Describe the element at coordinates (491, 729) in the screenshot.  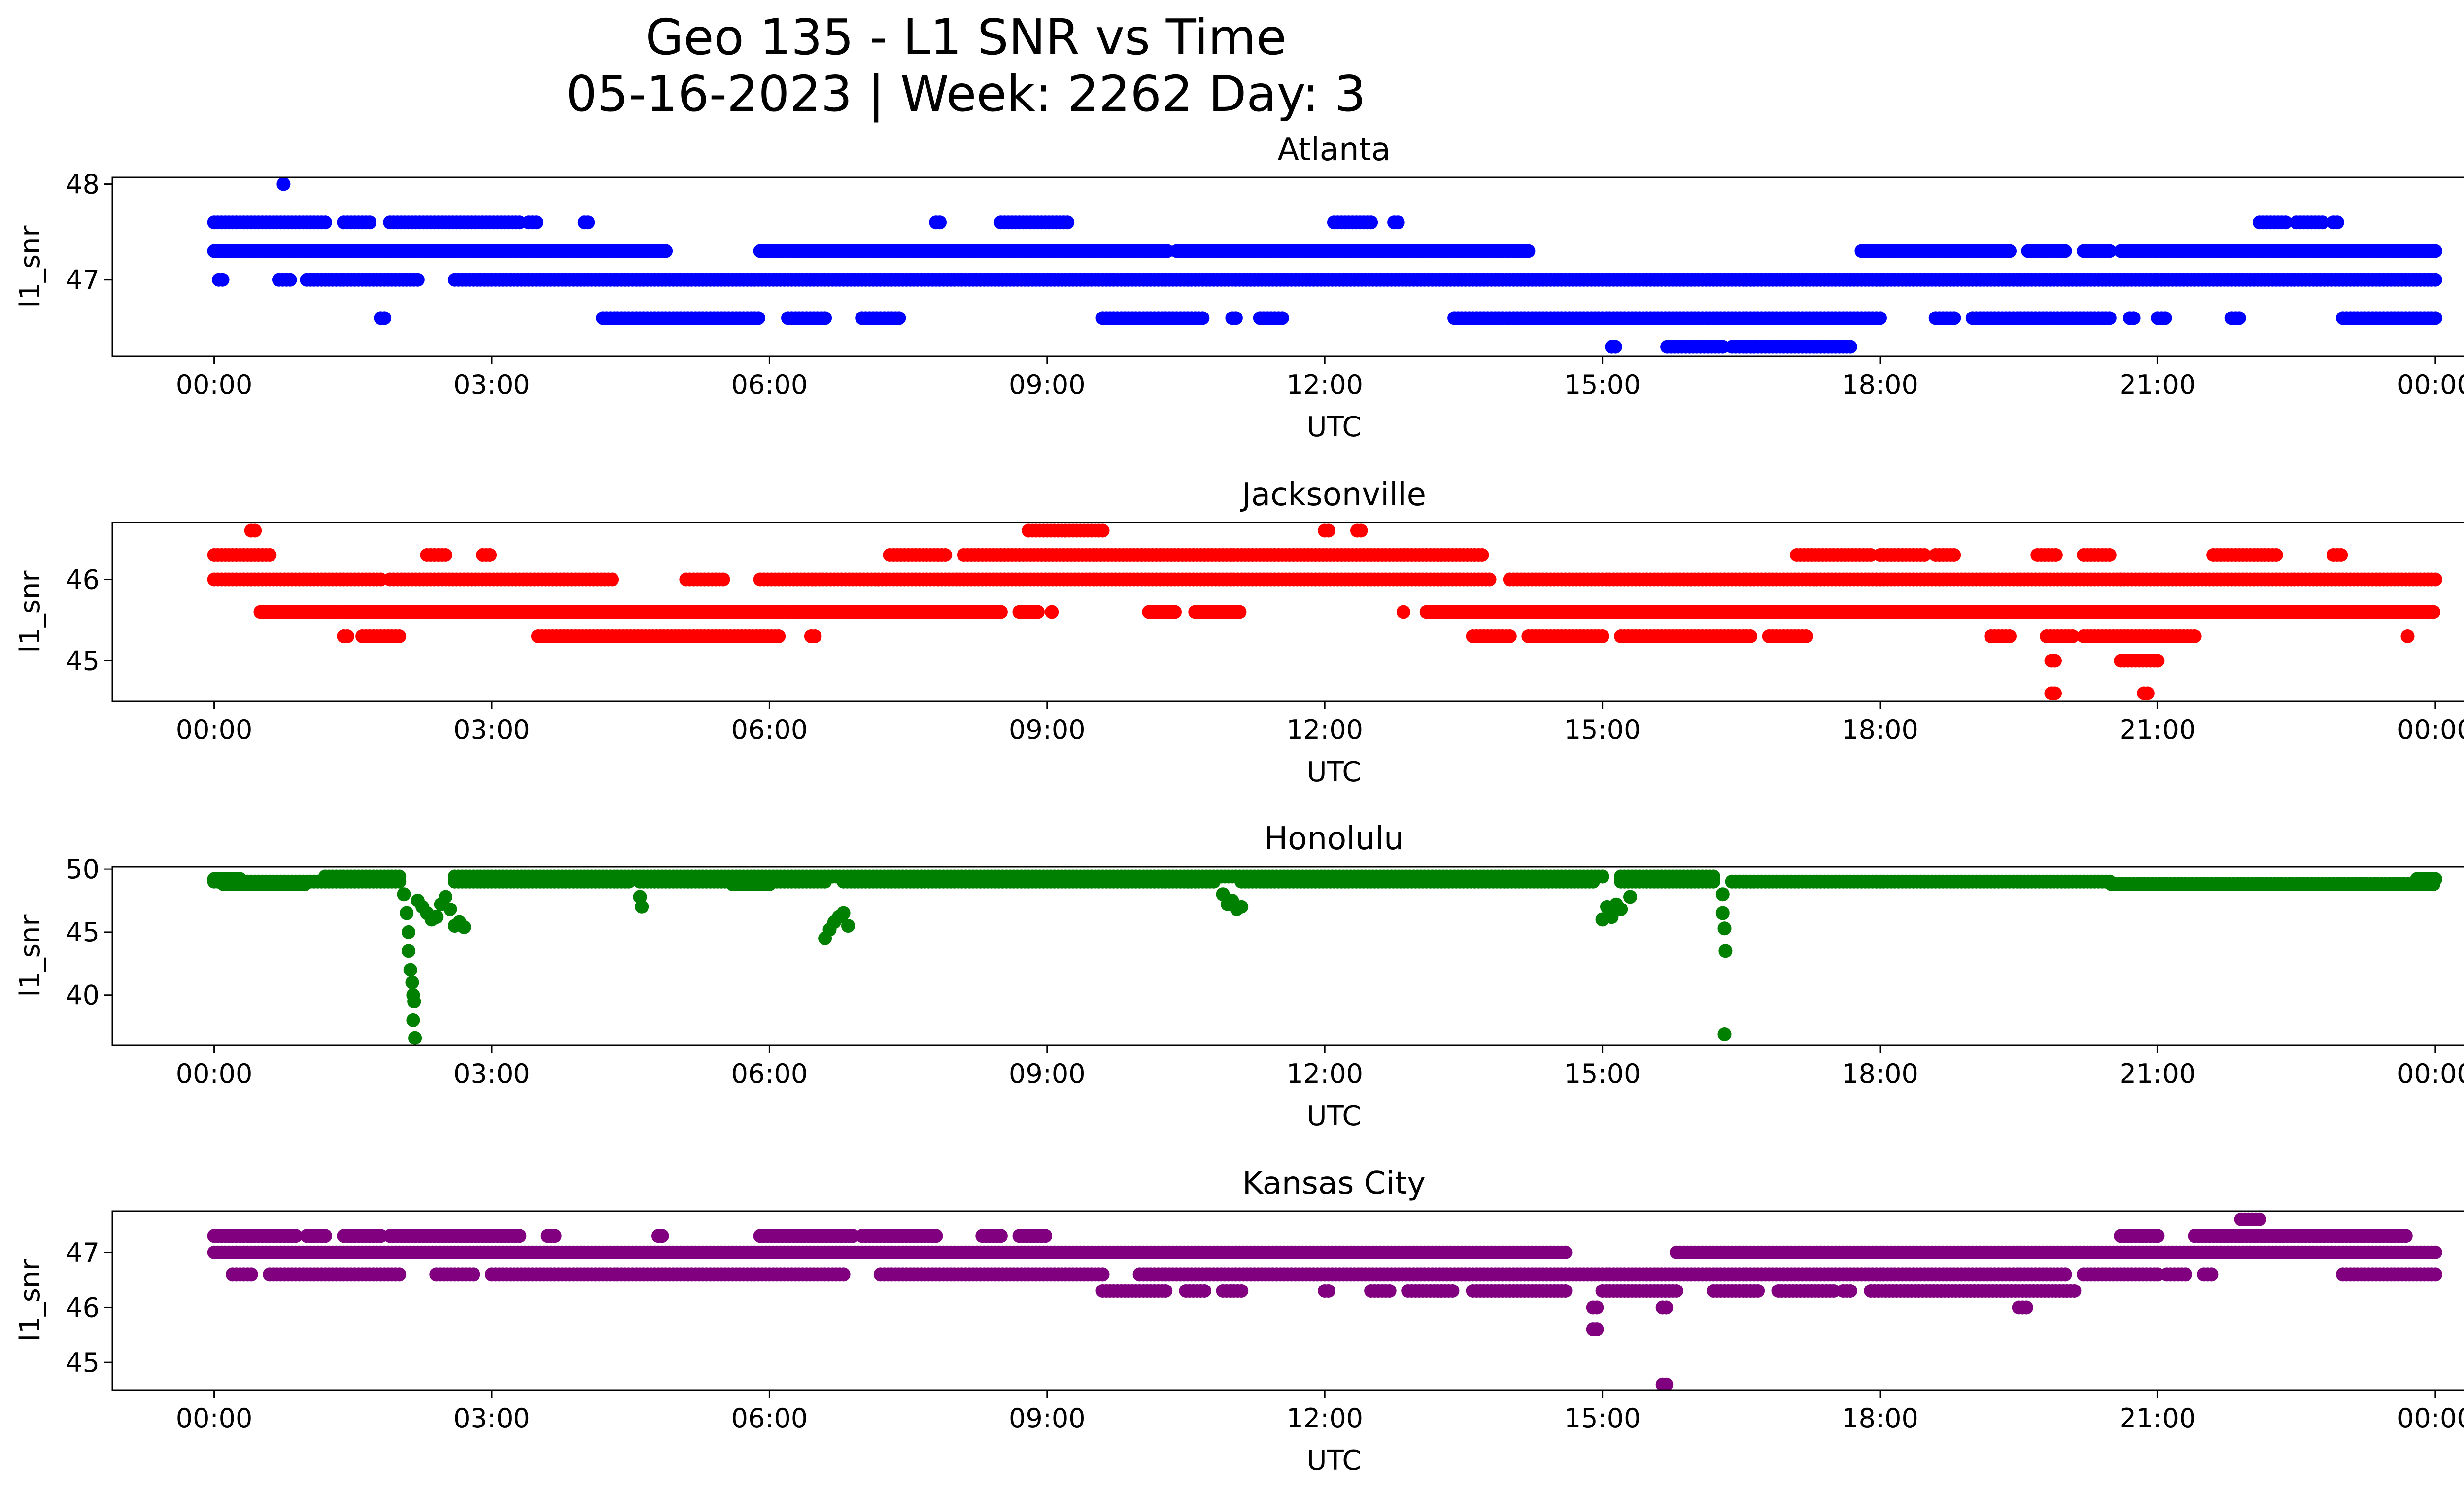
I see `x-tick-label: 03:00` at that location.